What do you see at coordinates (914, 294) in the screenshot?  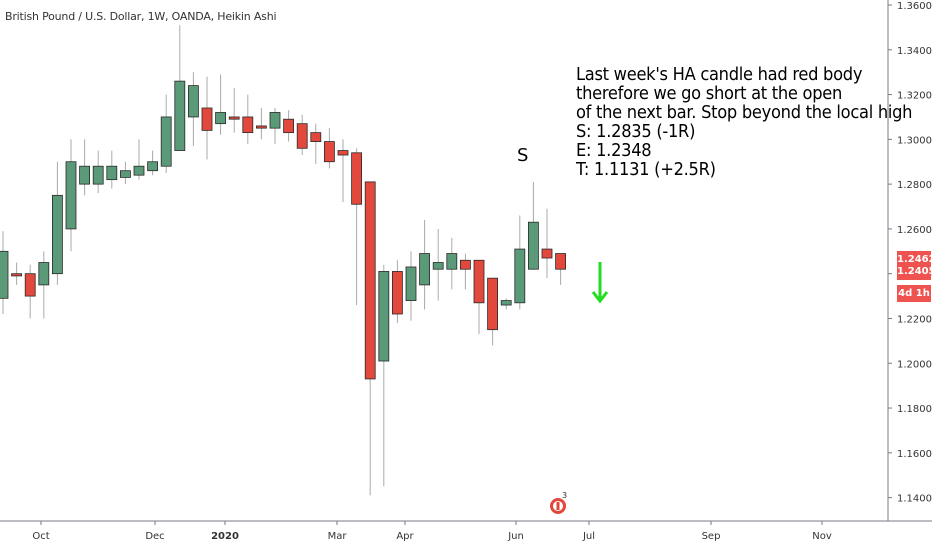 I see `countdown-tag: 4d 1h` at bounding box center [914, 294].